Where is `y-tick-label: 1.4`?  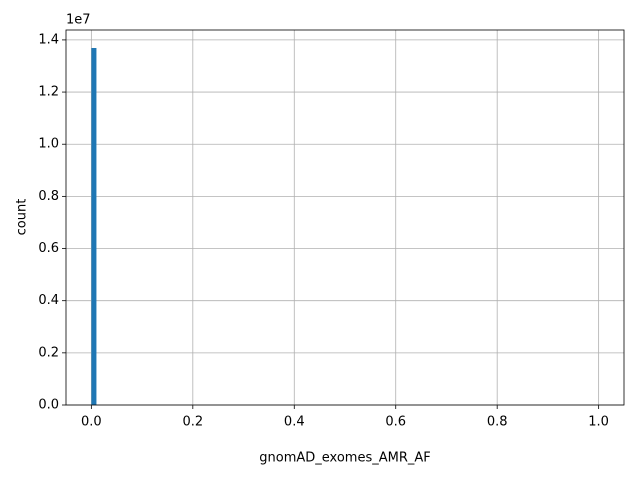
y-tick-label: 1.4 is located at coordinates (48, 39).